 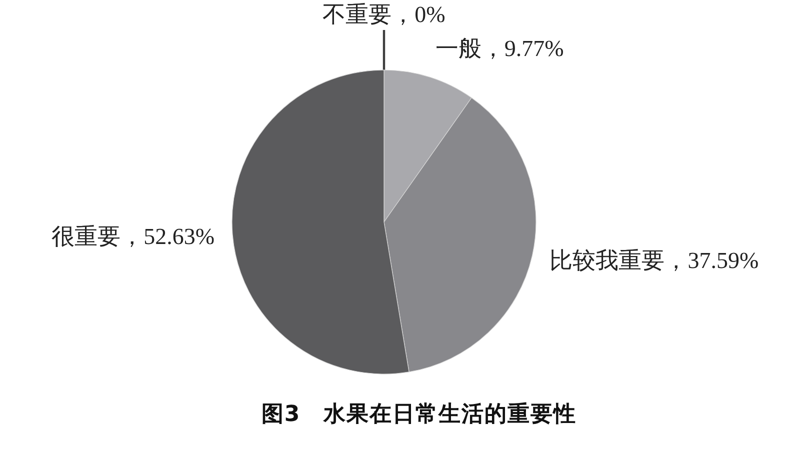 I want to click on category-label: 不重要，0%, so click(x=384, y=14).